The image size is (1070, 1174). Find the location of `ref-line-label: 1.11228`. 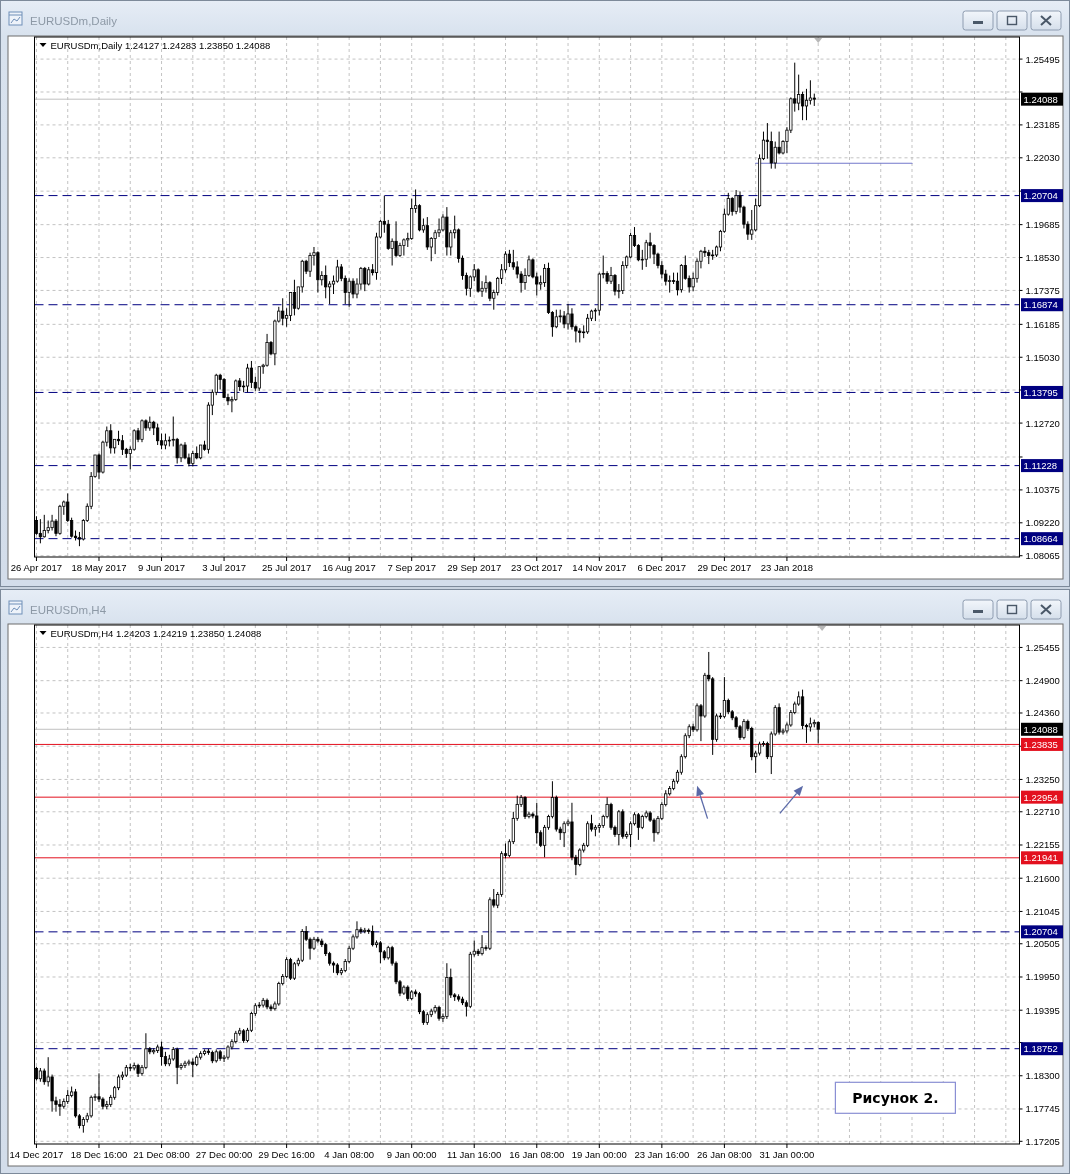

ref-line-label: 1.11228 is located at coordinates (1040, 466).